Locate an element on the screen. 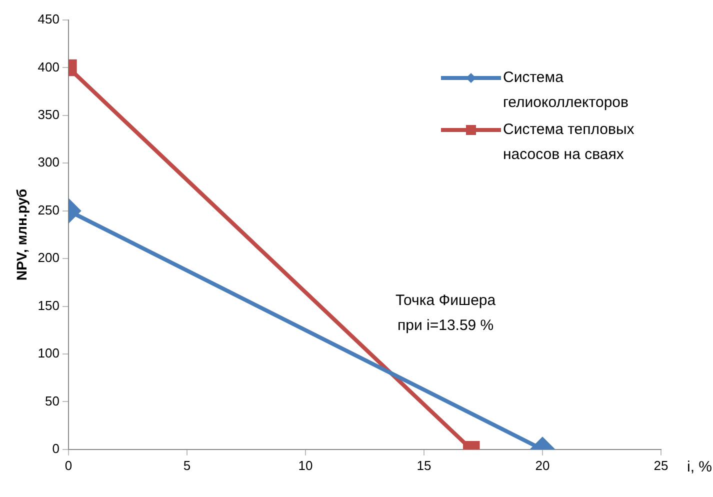 Image resolution: width=713 pixels, height=497 pixels. y-tick-label: 50 is located at coordinates (52, 400).